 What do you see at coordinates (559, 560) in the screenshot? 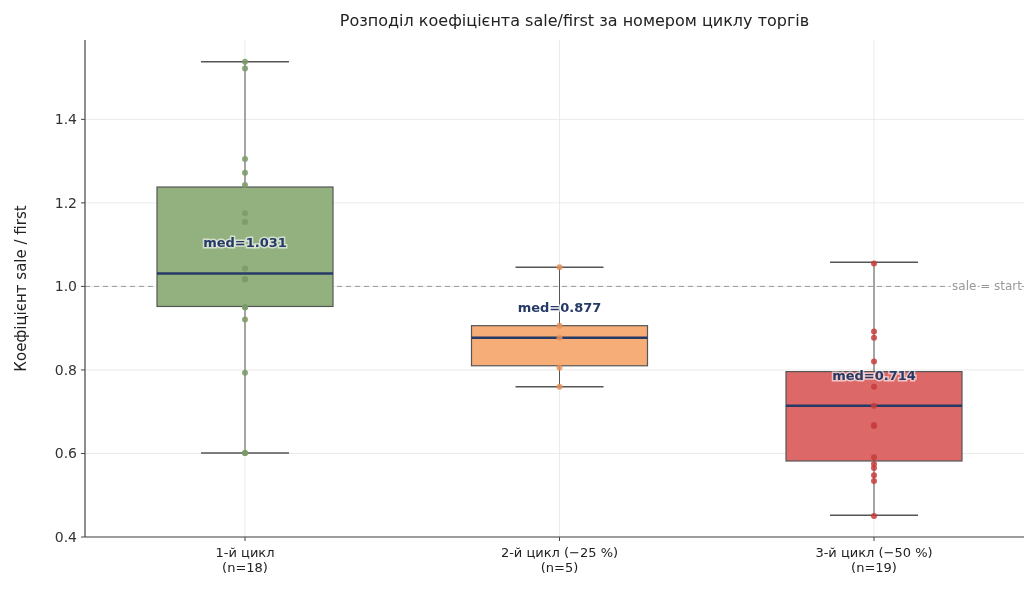
I see `x-tick-label: 2-й цикл (−25 %) (n=5)` at bounding box center [559, 560].